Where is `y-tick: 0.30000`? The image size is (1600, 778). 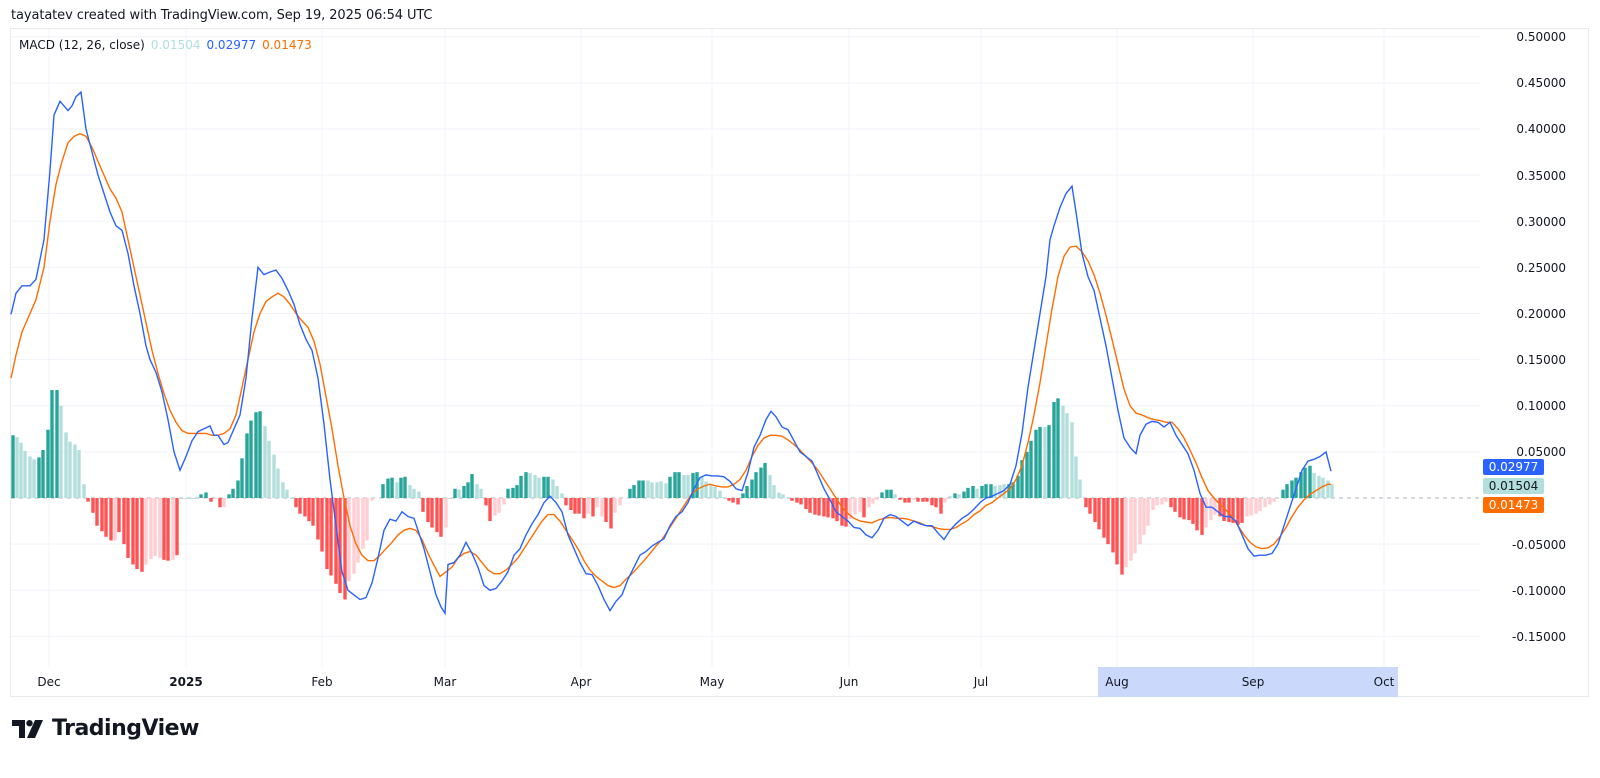 y-tick: 0.30000 is located at coordinates (1541, 222).